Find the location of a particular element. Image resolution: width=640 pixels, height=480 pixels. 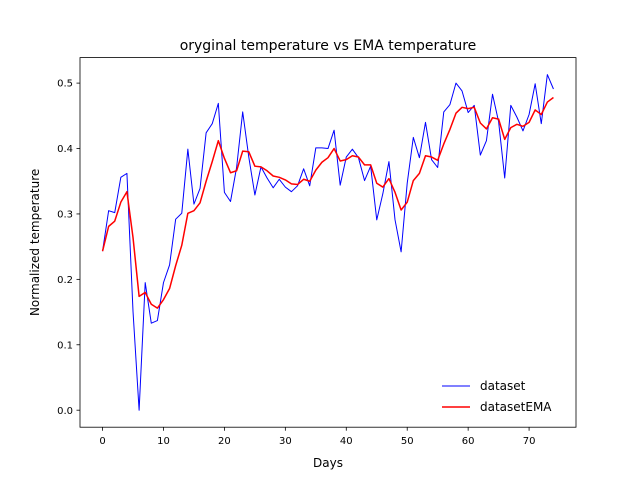

x-axis-ticks: 0 10 20 30 40 50 60 70 is located at coordinates (317, 437).